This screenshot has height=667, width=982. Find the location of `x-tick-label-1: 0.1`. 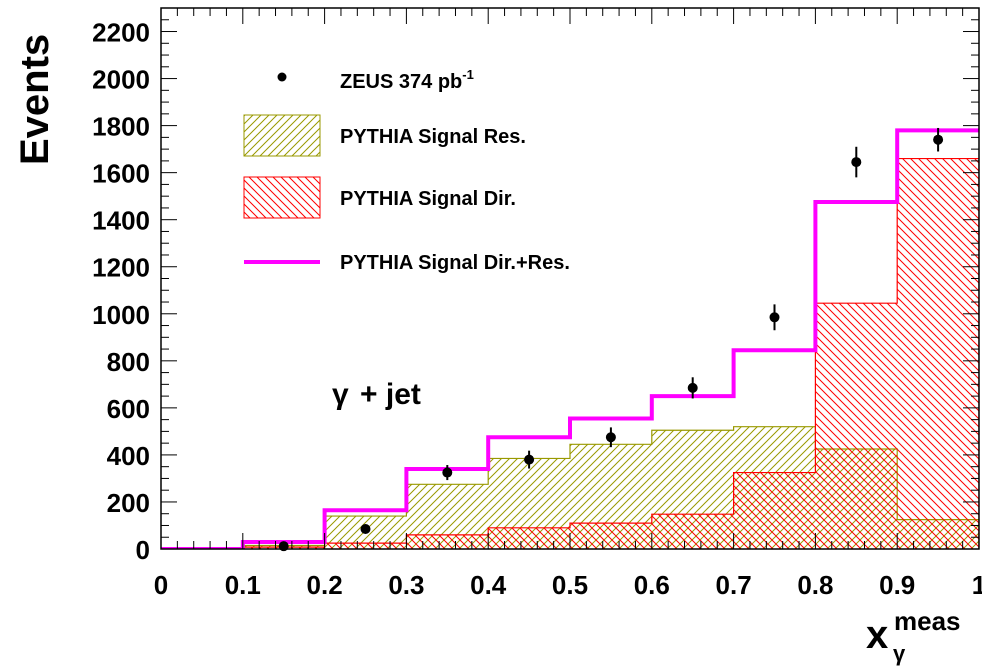

x-tick-label-1: 0.1 is located at coordinates (243, 585).